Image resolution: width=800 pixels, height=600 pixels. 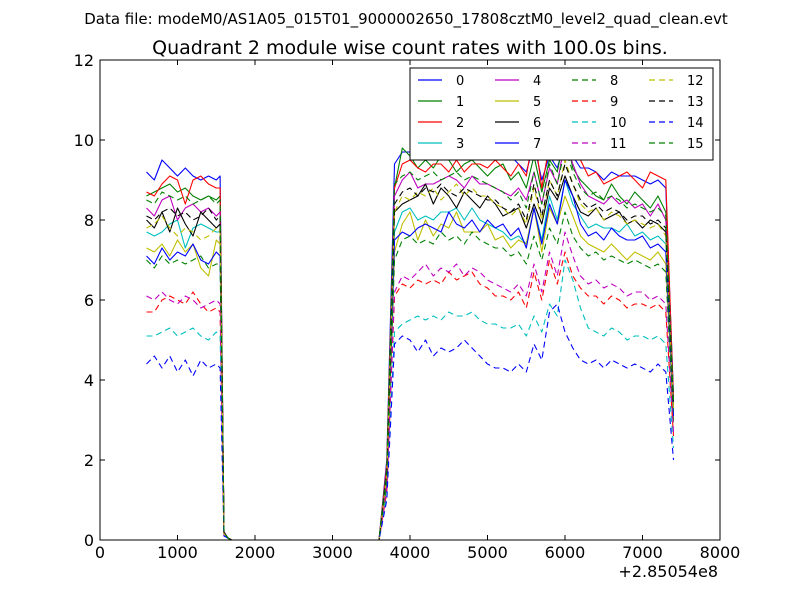 I want to click on legend-label-4: 4, so click(x=537, y=81).